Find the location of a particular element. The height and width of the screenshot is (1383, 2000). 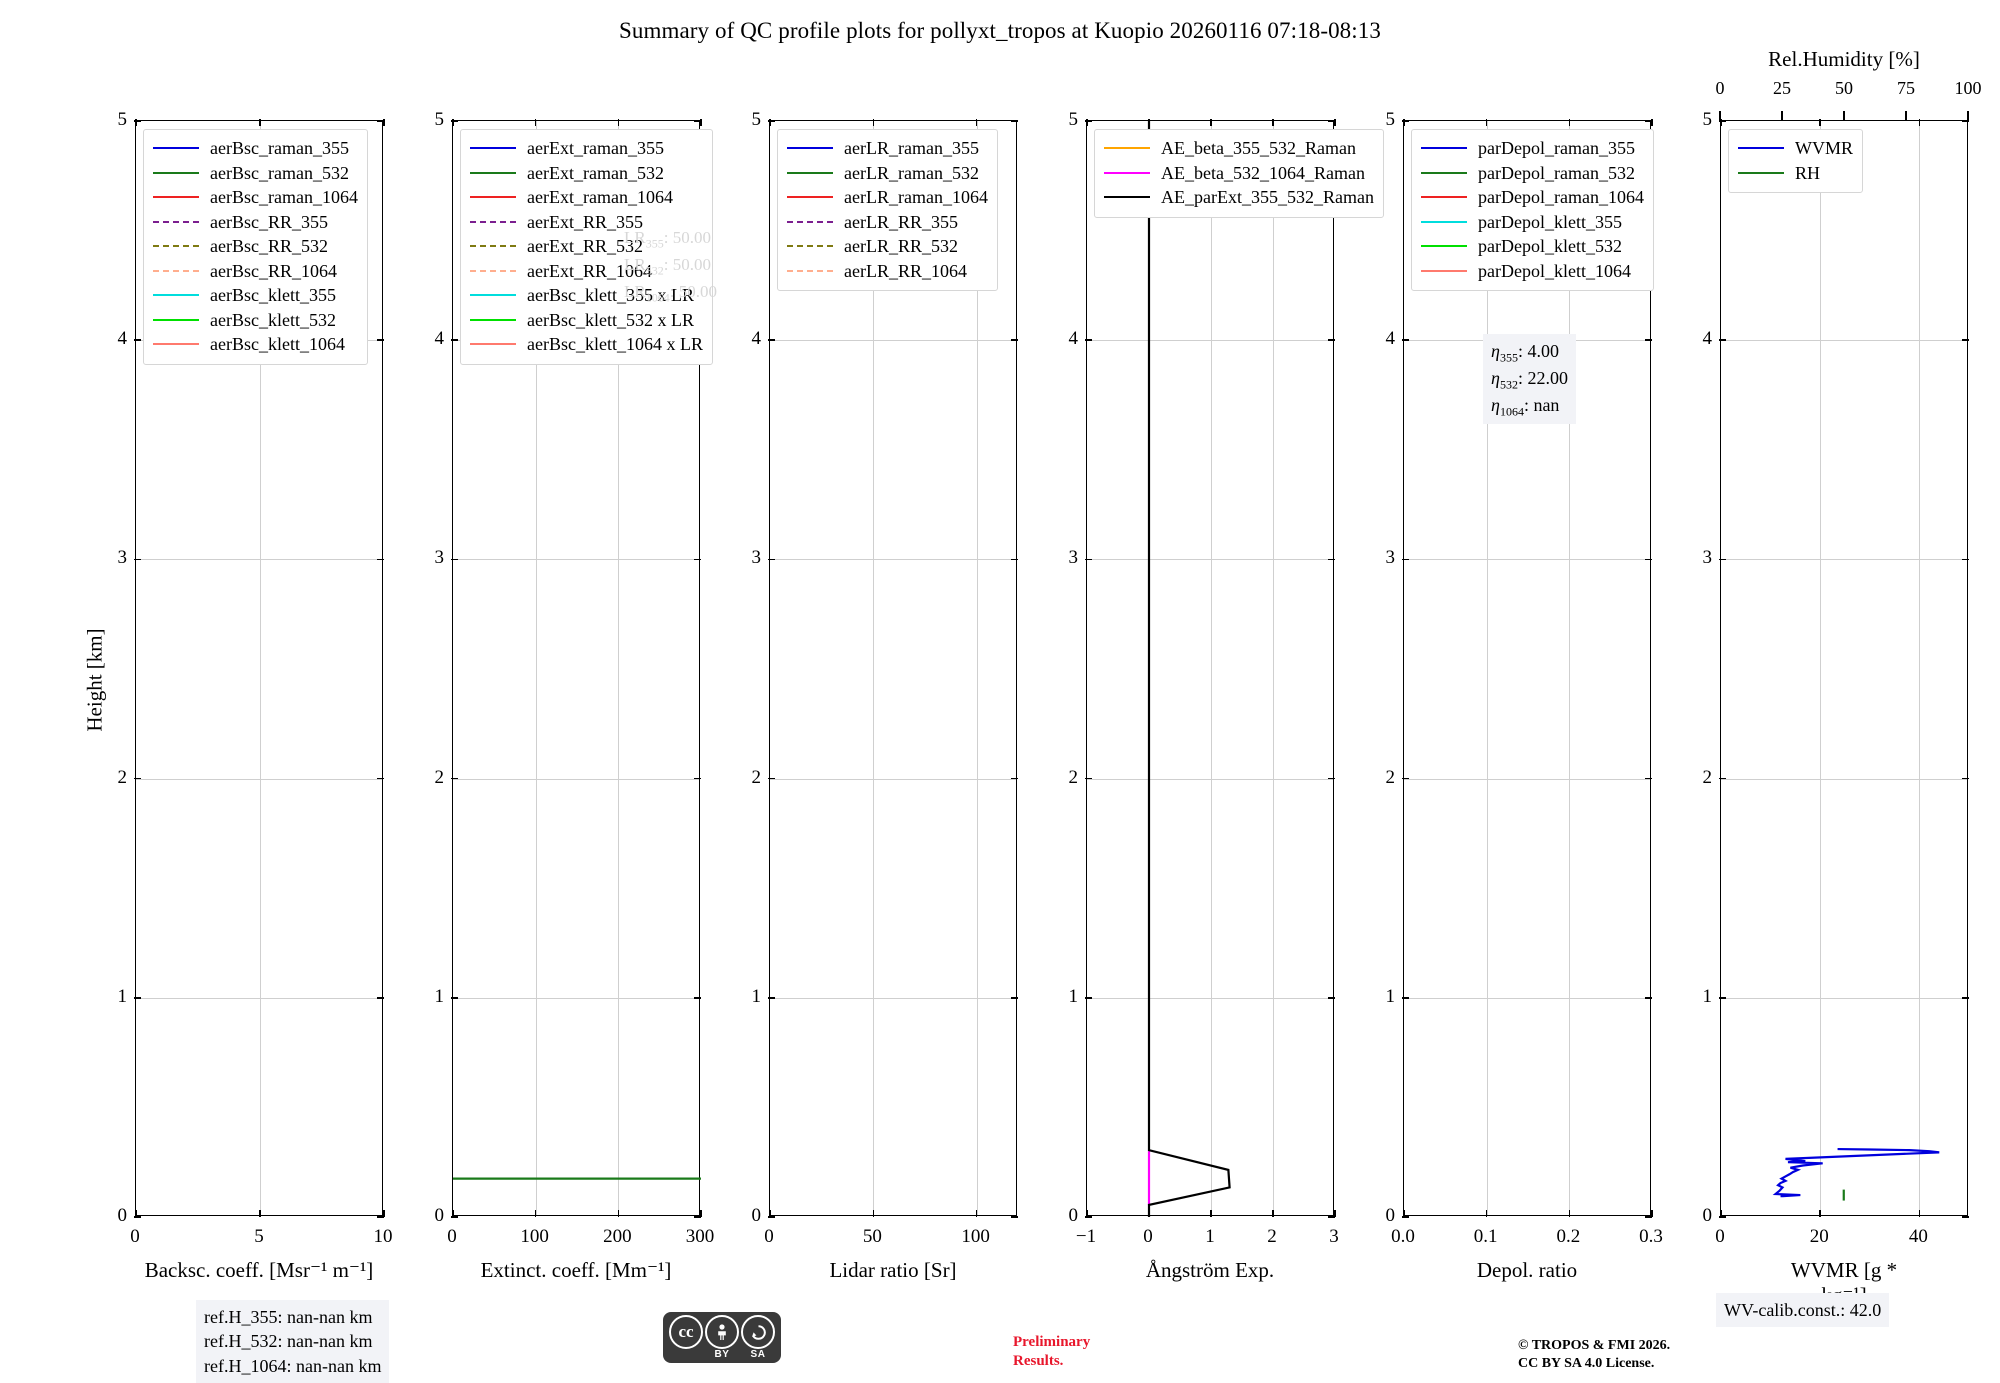

legend-item: aerBsc_klett_532 x LR is located at coordinates (586, 320).